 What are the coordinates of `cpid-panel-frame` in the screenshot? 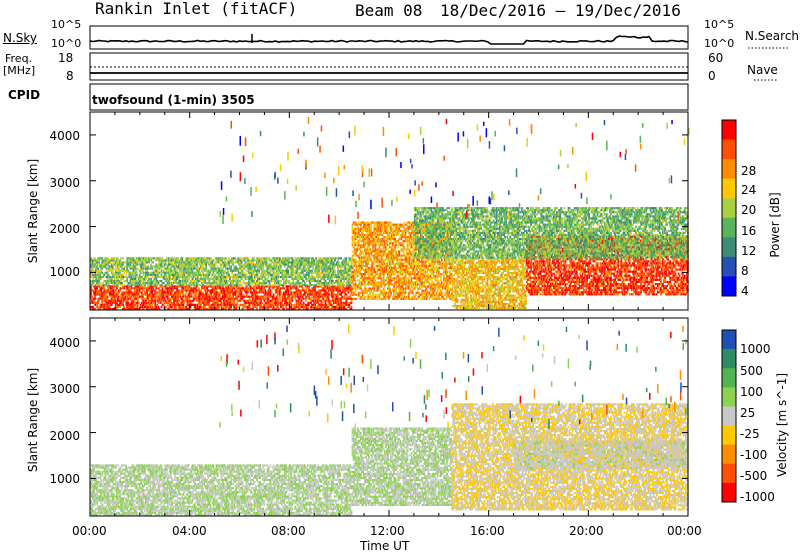 It's located at (389, 97).